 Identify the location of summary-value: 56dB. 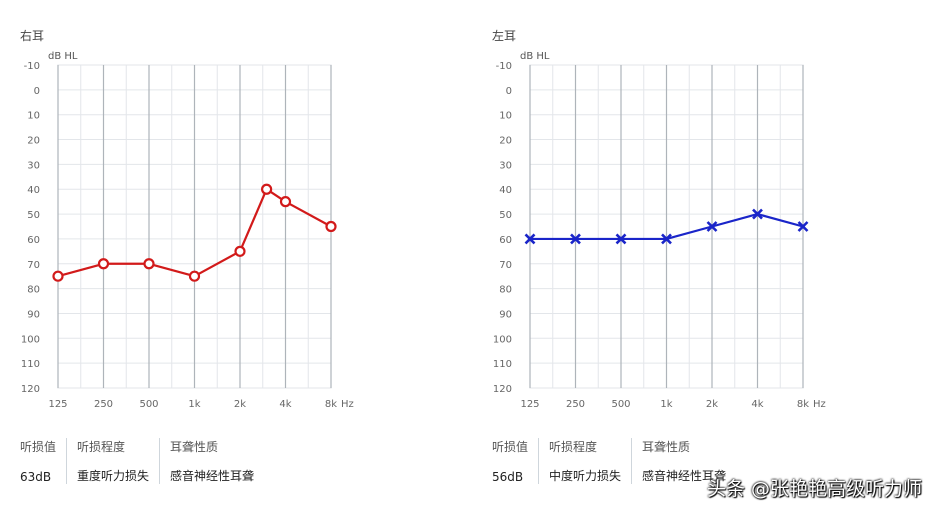
(508, 477).